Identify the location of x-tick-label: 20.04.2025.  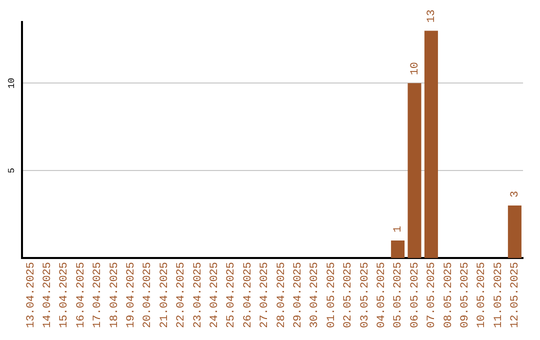
(148, 295).